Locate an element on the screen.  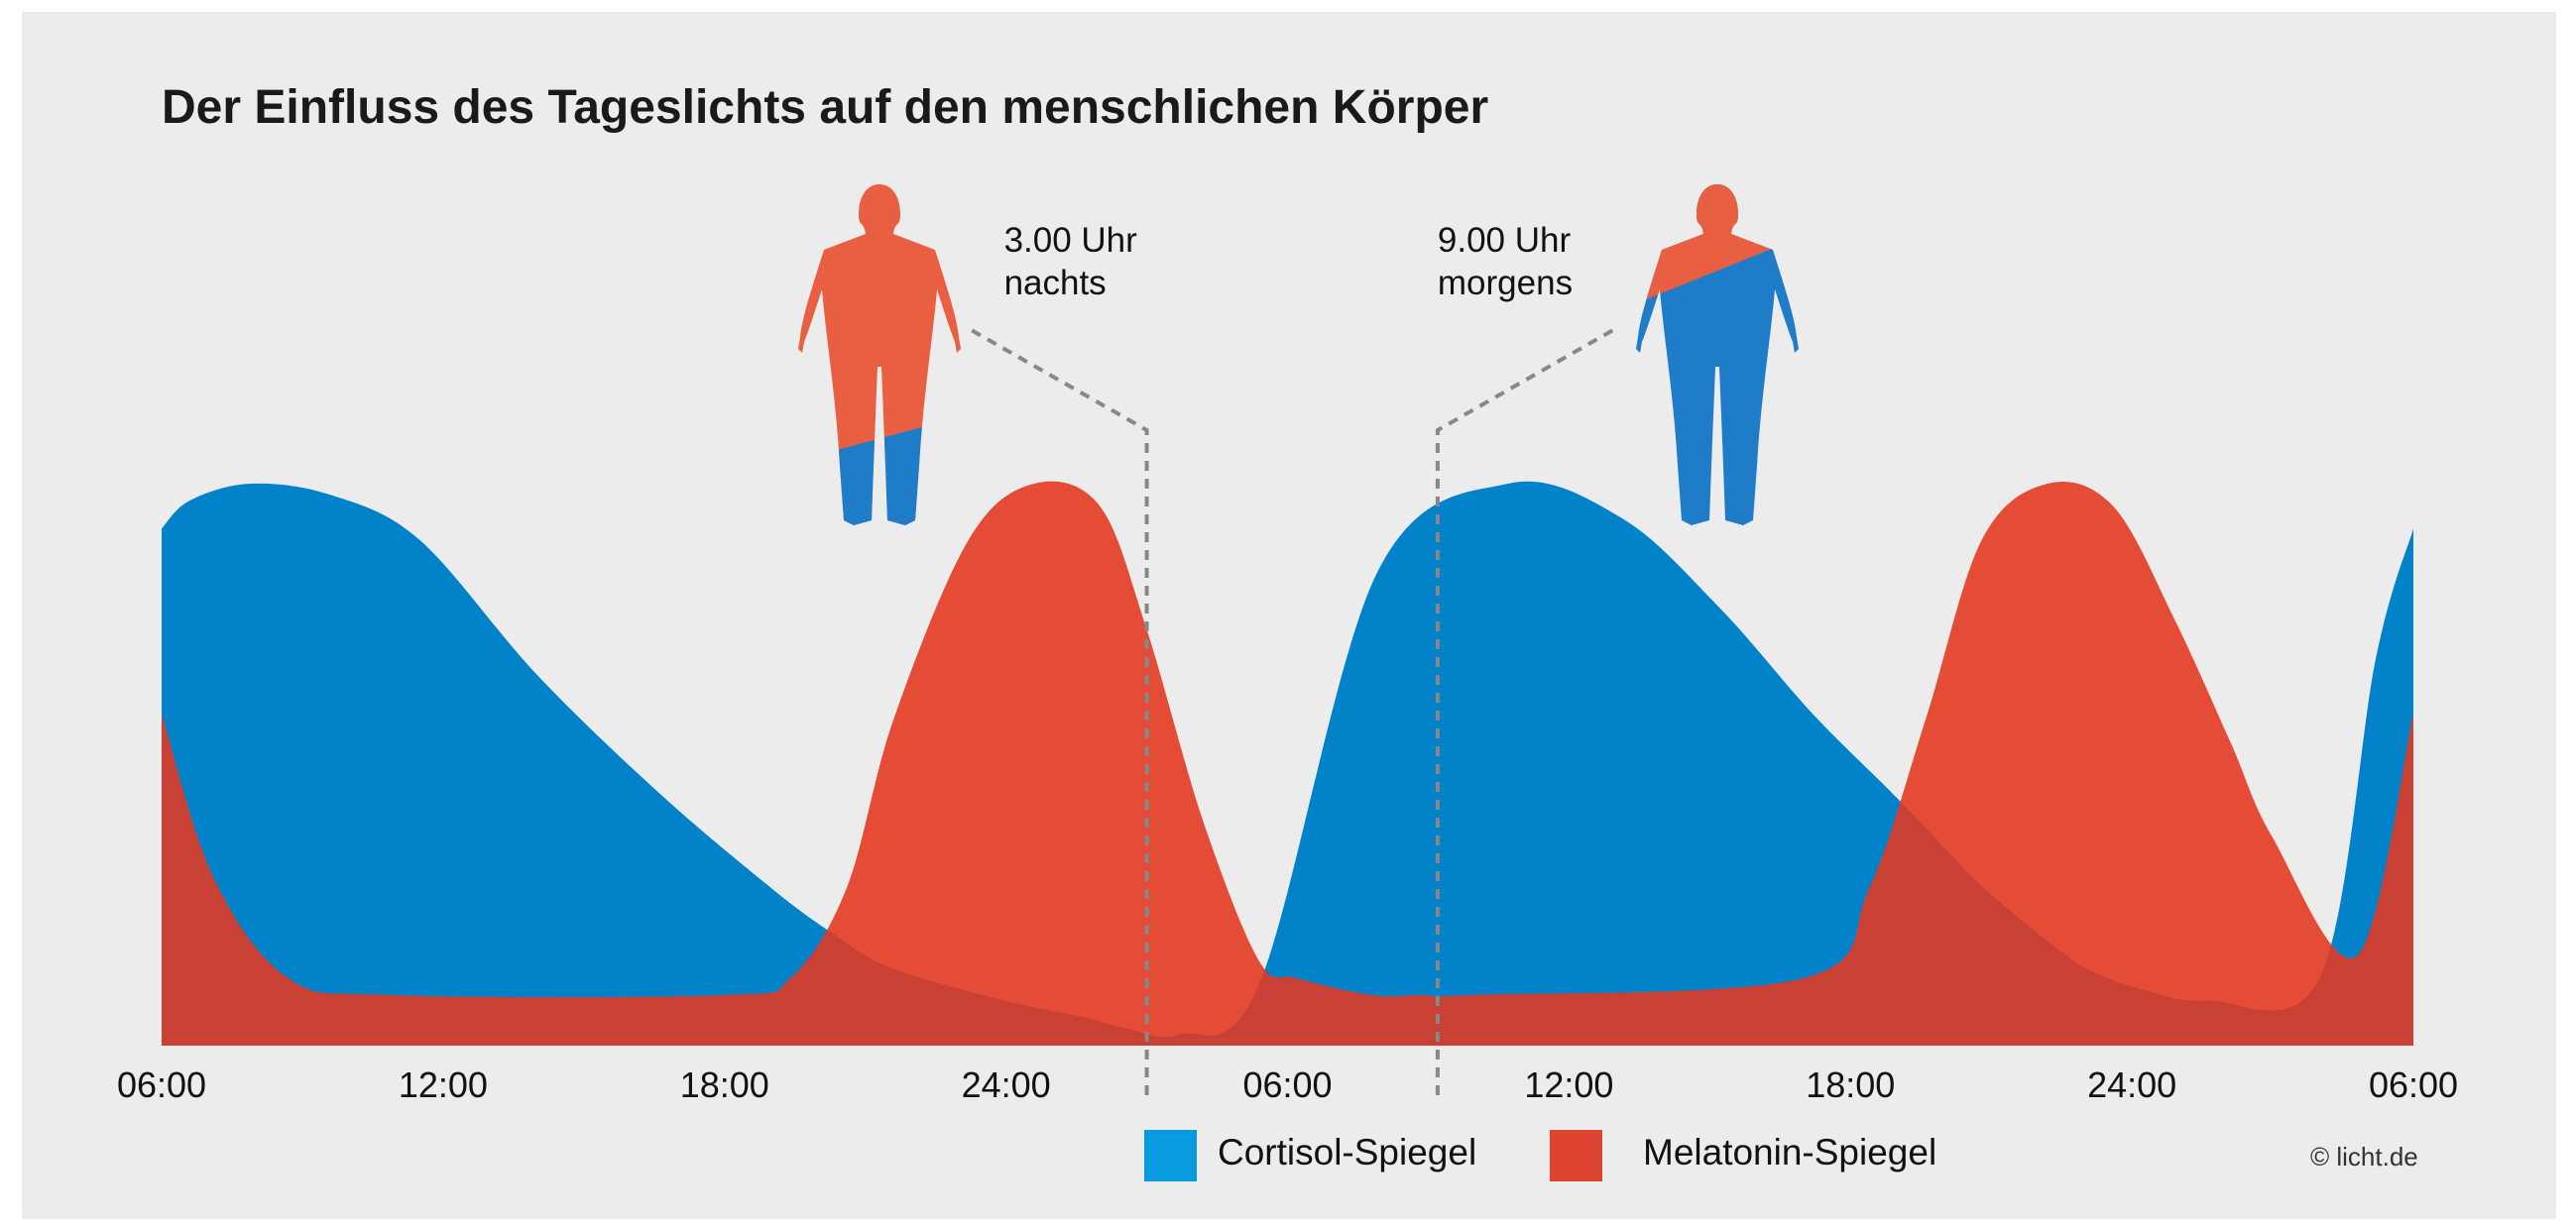
morning-body-figure-icon is located at coordinates (1718, 354).